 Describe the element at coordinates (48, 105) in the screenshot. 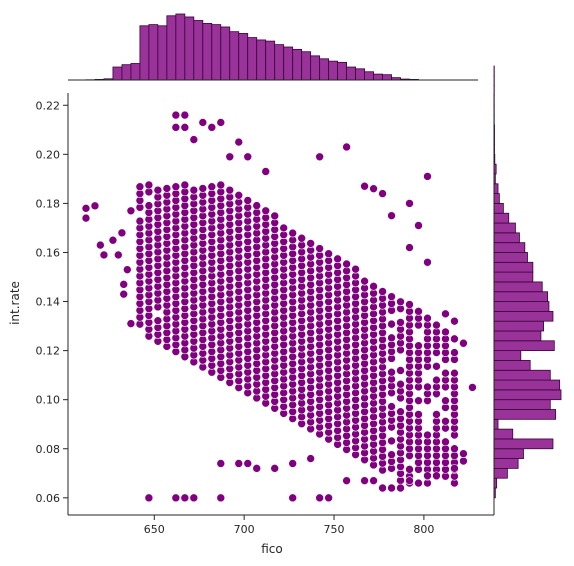

I see `y-tick-label: 0.22` at that location.